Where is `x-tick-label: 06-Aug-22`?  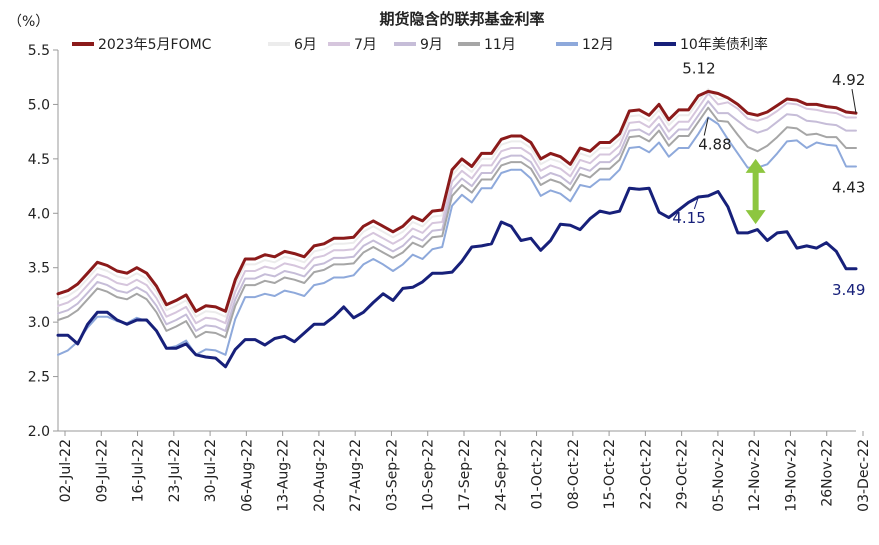
x-tick-label: 06-Aug-22 is located at coordinates (247, 475).